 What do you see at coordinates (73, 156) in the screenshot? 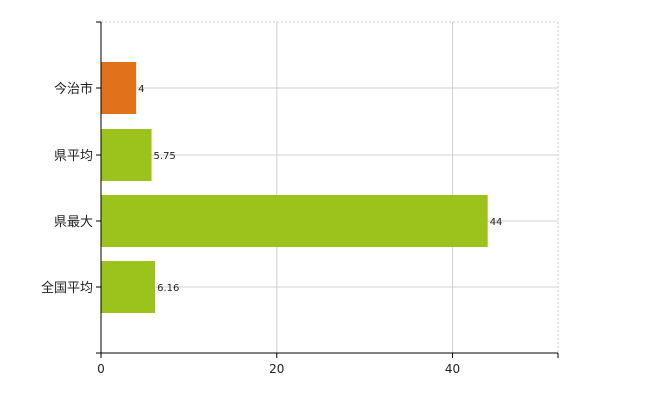
I see `category-label-1: 県平均` at bounding box center [73, 156].